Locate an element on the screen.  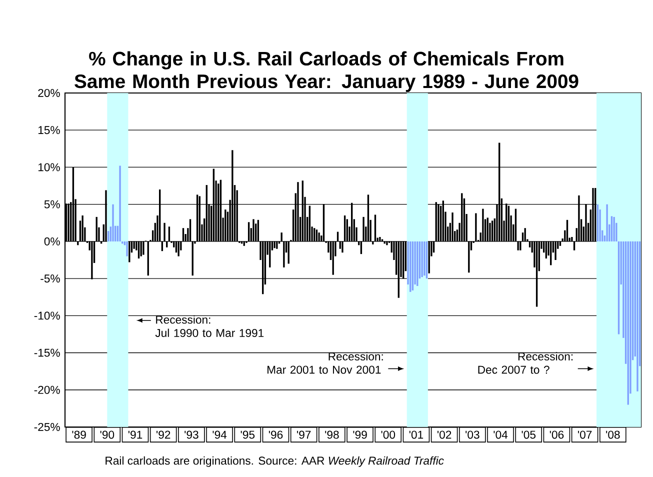
x-tick-label: '93 is located at coordinates (191, 434).